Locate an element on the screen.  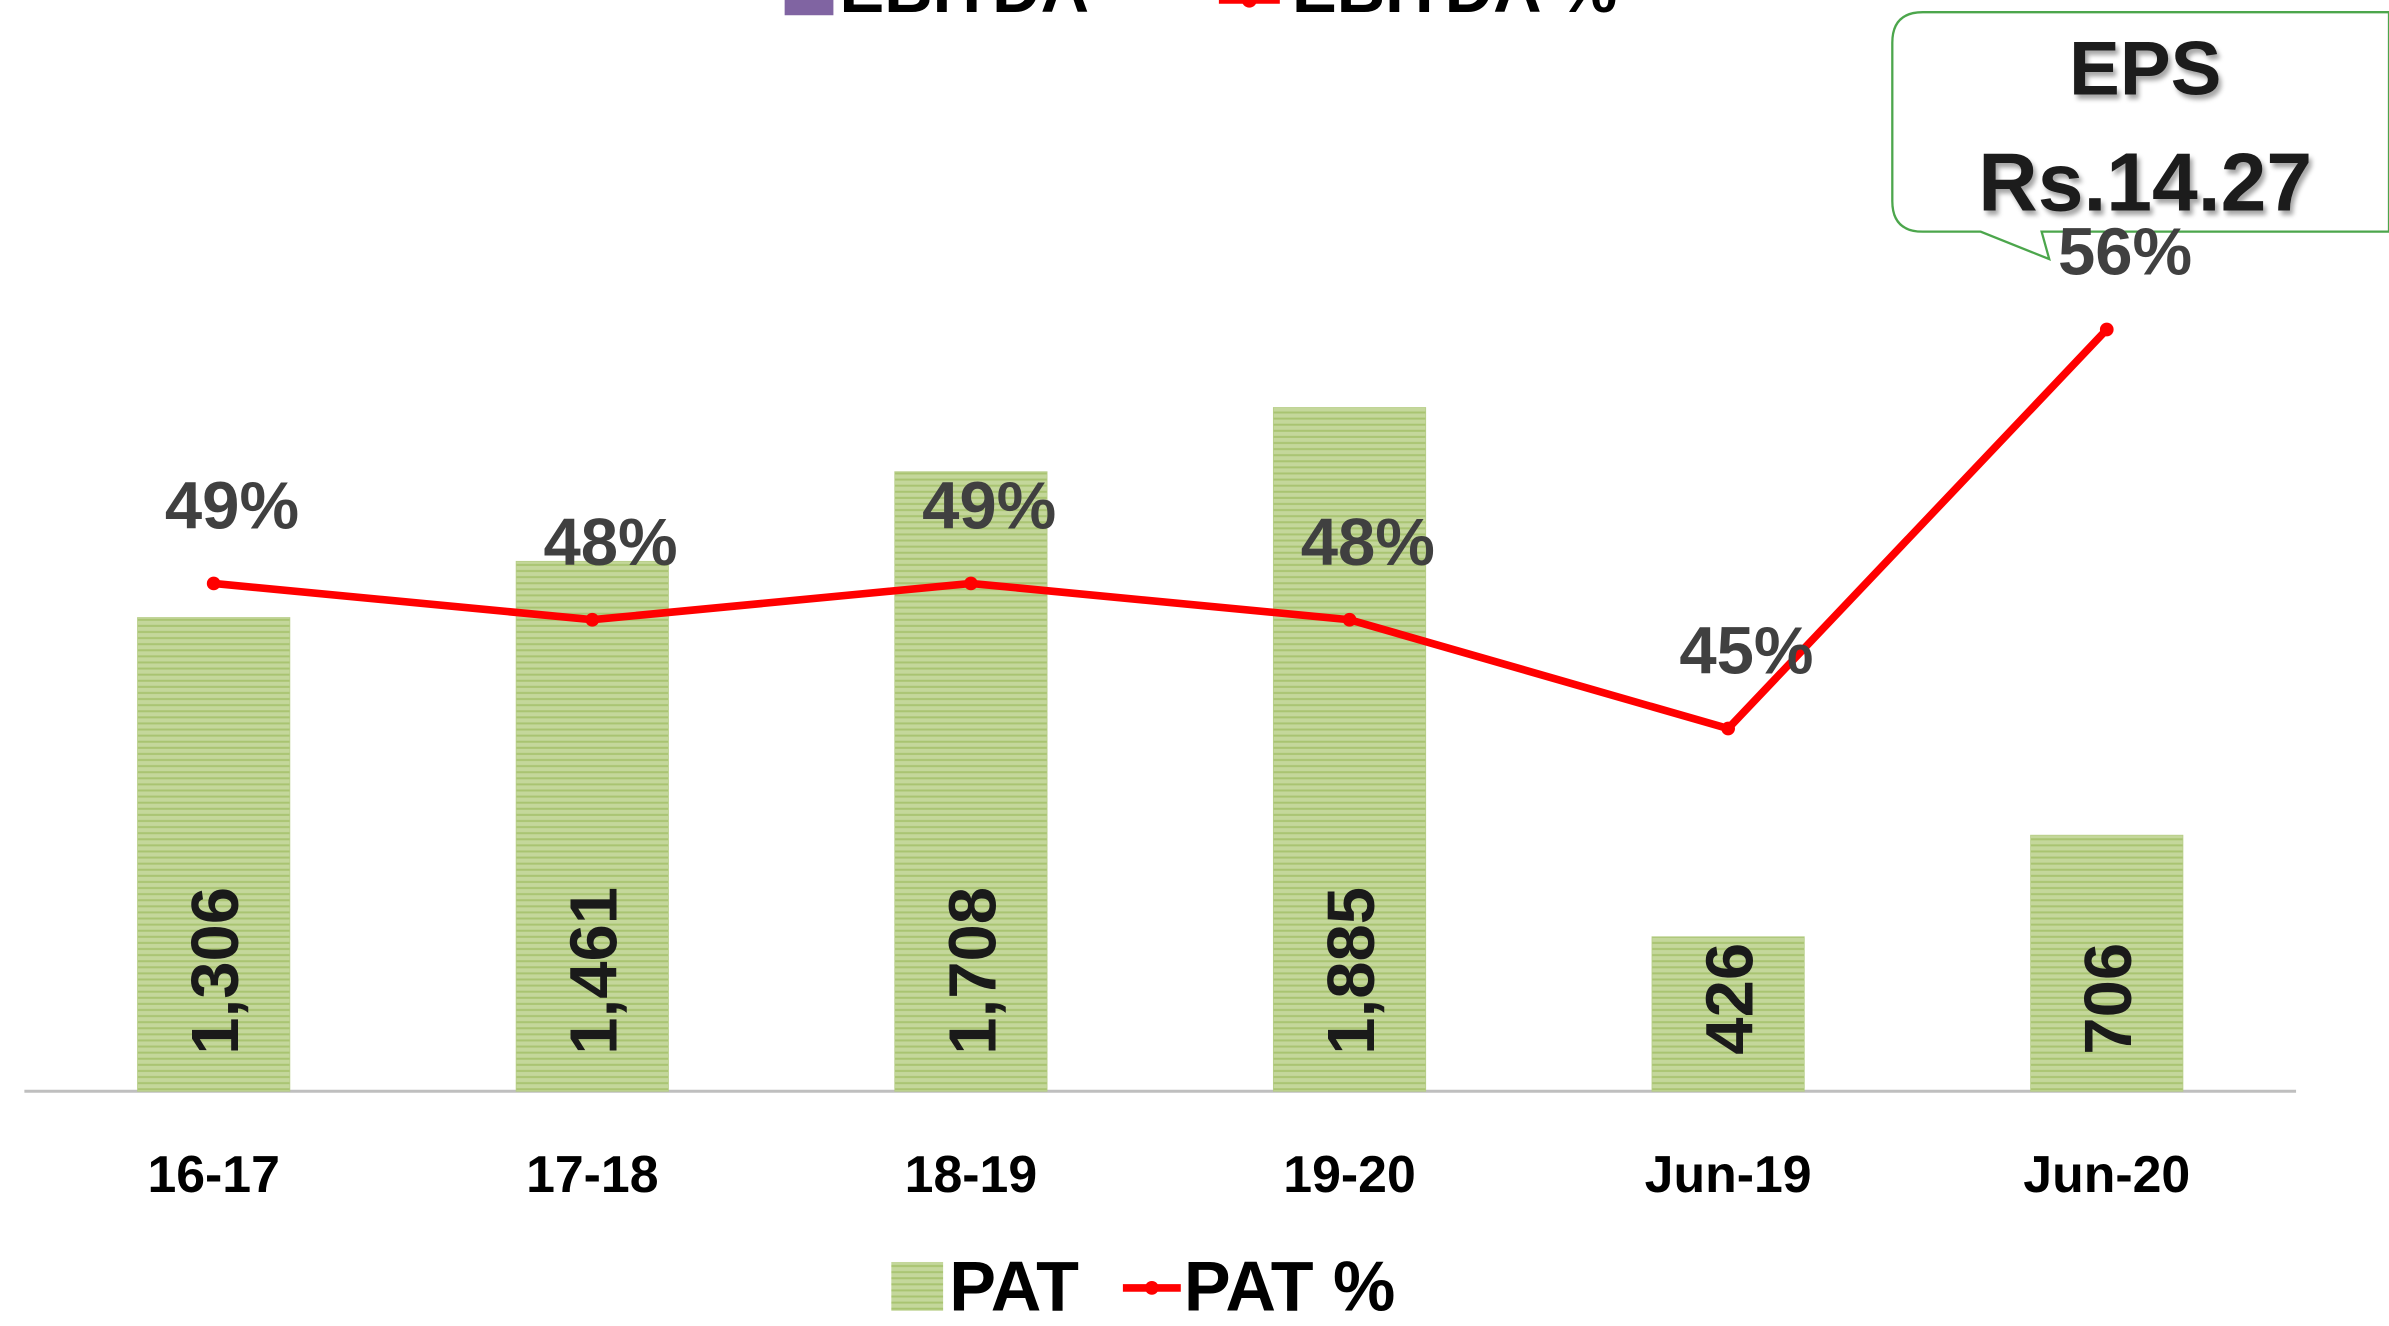
x-tick-label: 17-18 is located at coordinates (592, 1174).